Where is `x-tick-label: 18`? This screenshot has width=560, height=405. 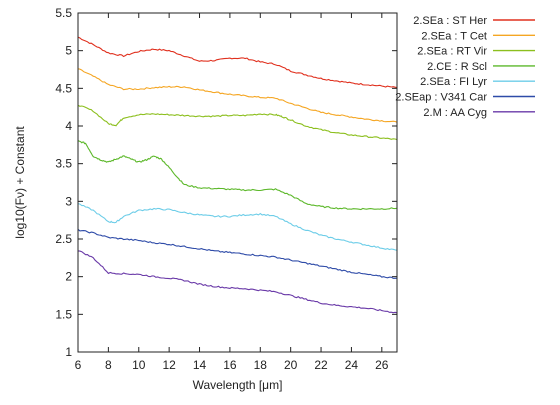
x-tick-label: 18 is located at coordinates (261, 365).